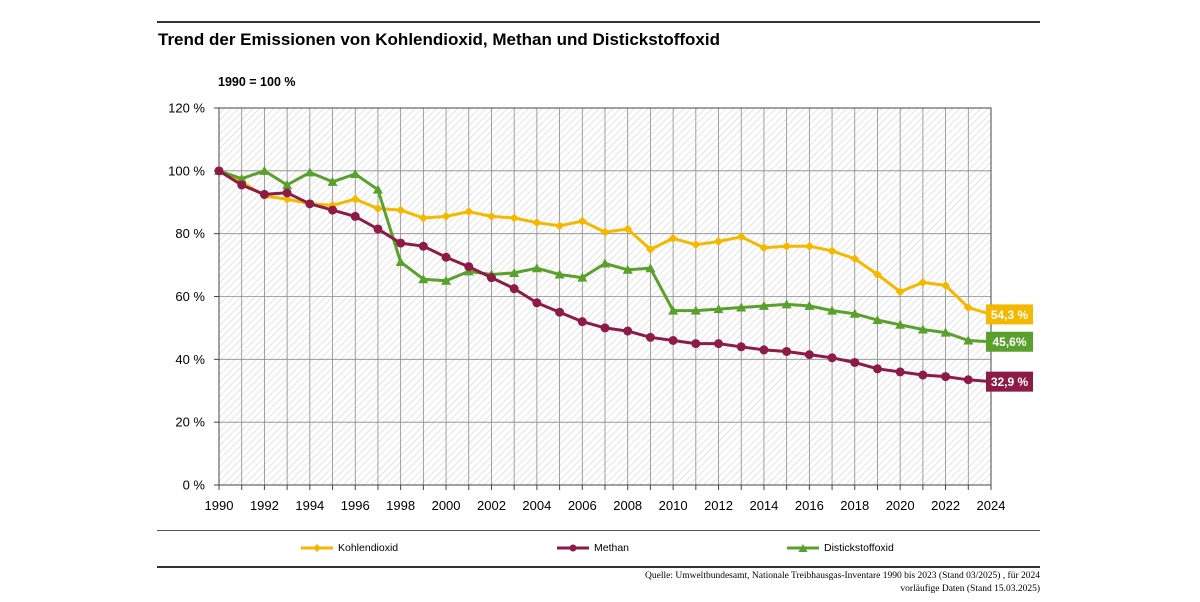 This screenshot has width=1200, height=602. What do you see at coordinates (573, 548) in the screenshot?
I see `legend-methan-marker` at bounding box center [573, 548].